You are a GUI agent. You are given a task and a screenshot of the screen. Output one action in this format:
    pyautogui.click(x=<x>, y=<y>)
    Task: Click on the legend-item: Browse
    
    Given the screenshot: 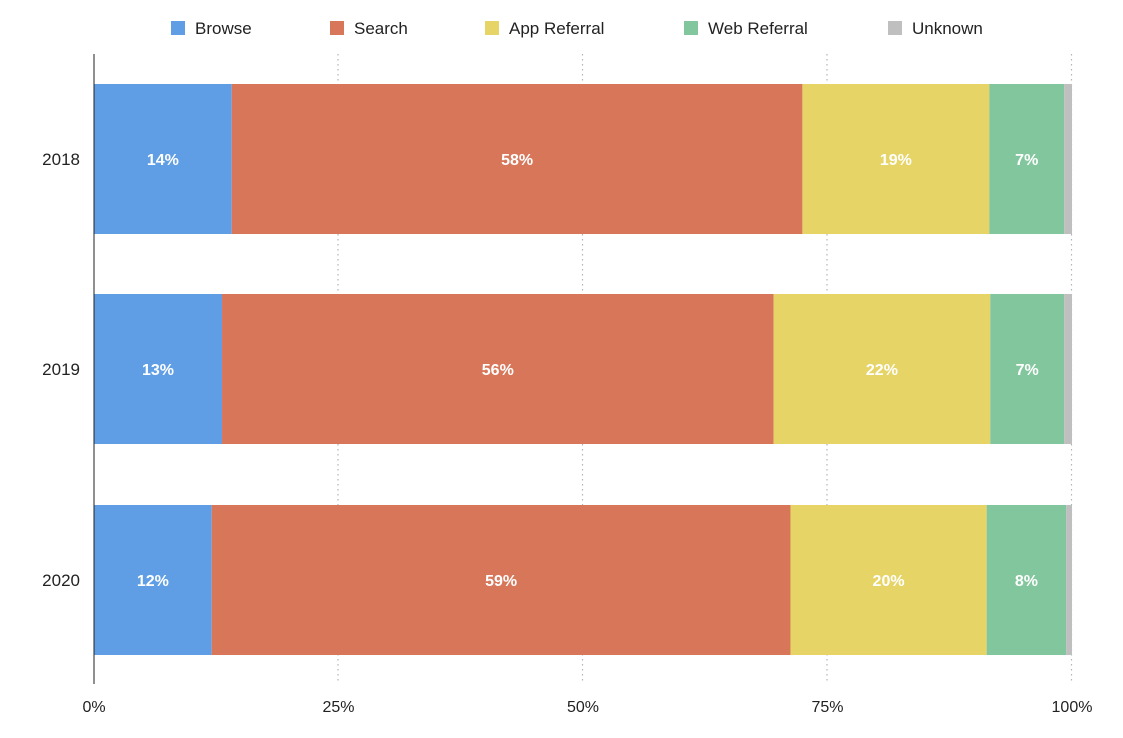 What is the action you would take?
    pyautogui.click(x=211, y=28)
    